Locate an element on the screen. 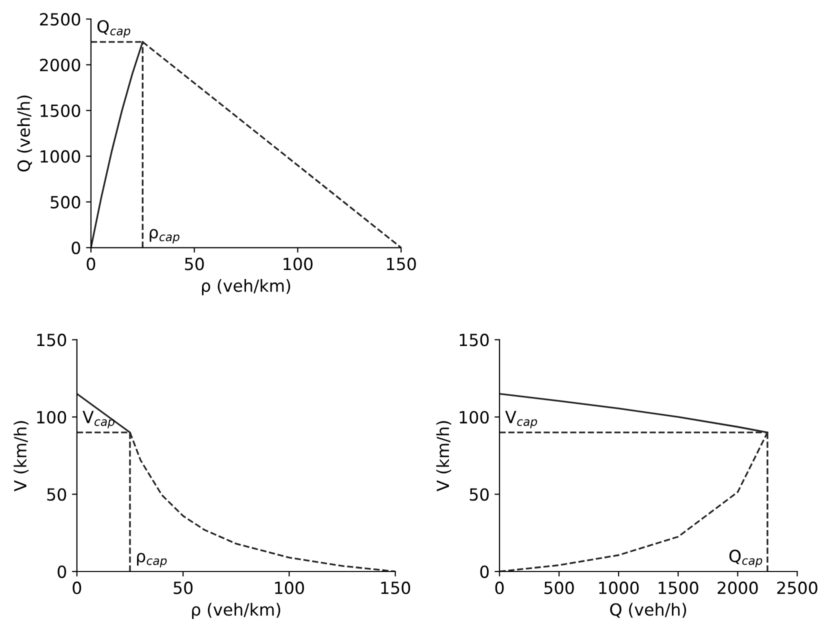 The width and height of the screenshot is (827, 635). x-tick-label: 1000 is located at coordinates (619, 588).